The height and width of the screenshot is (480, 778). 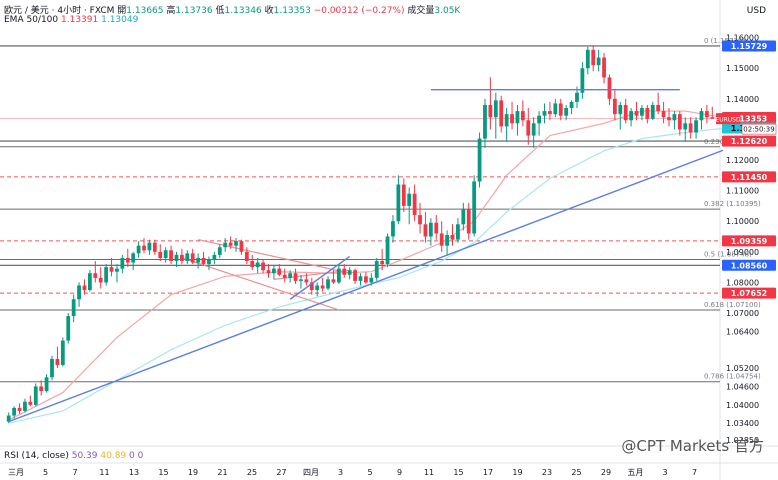 What do you see at coordinates (732, 377) in the screenshot?
I see `fib-level-label: 0.786 (1.04754)` at bounding box center [732, 377].